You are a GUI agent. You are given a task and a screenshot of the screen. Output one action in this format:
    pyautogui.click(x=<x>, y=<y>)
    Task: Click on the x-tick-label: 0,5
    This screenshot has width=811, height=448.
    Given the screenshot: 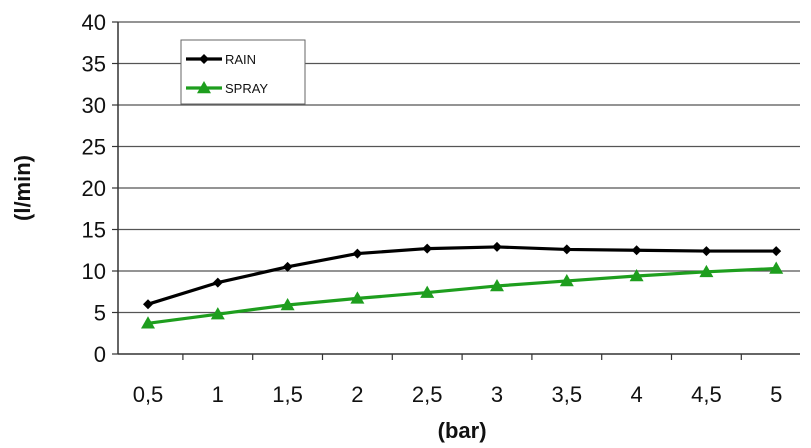 What is the action you would take?
    pyautogui.click(x=148, y=394)
    